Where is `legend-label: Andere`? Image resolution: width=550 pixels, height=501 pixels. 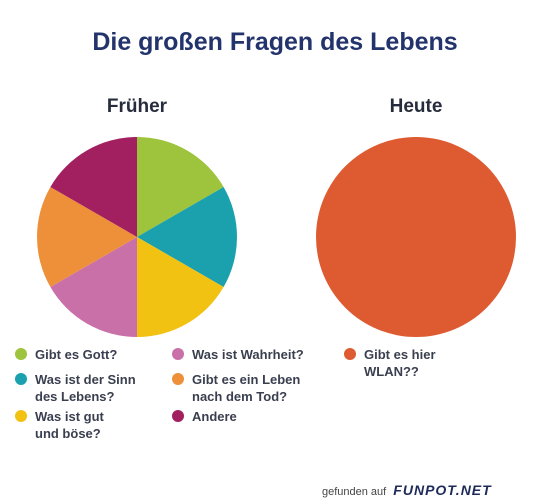 legend-label: Andere is located at coordinates (214, 416).